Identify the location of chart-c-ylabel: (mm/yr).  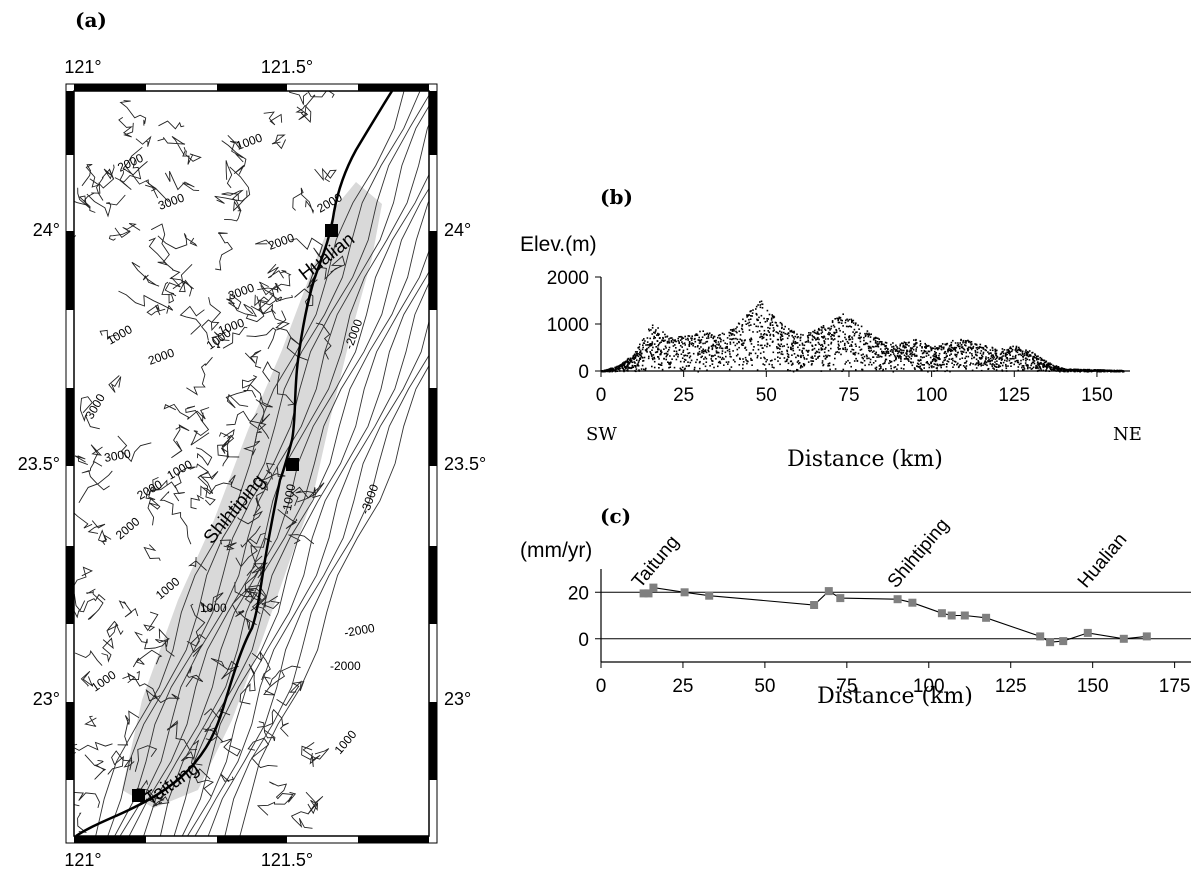
(556, 550).